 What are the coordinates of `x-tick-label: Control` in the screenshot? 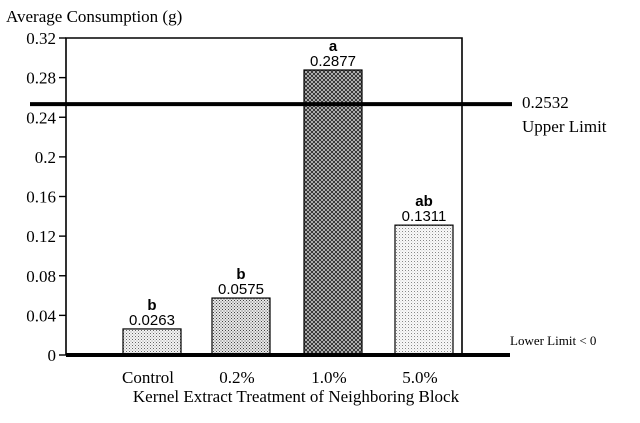 It's located at (148, 377).